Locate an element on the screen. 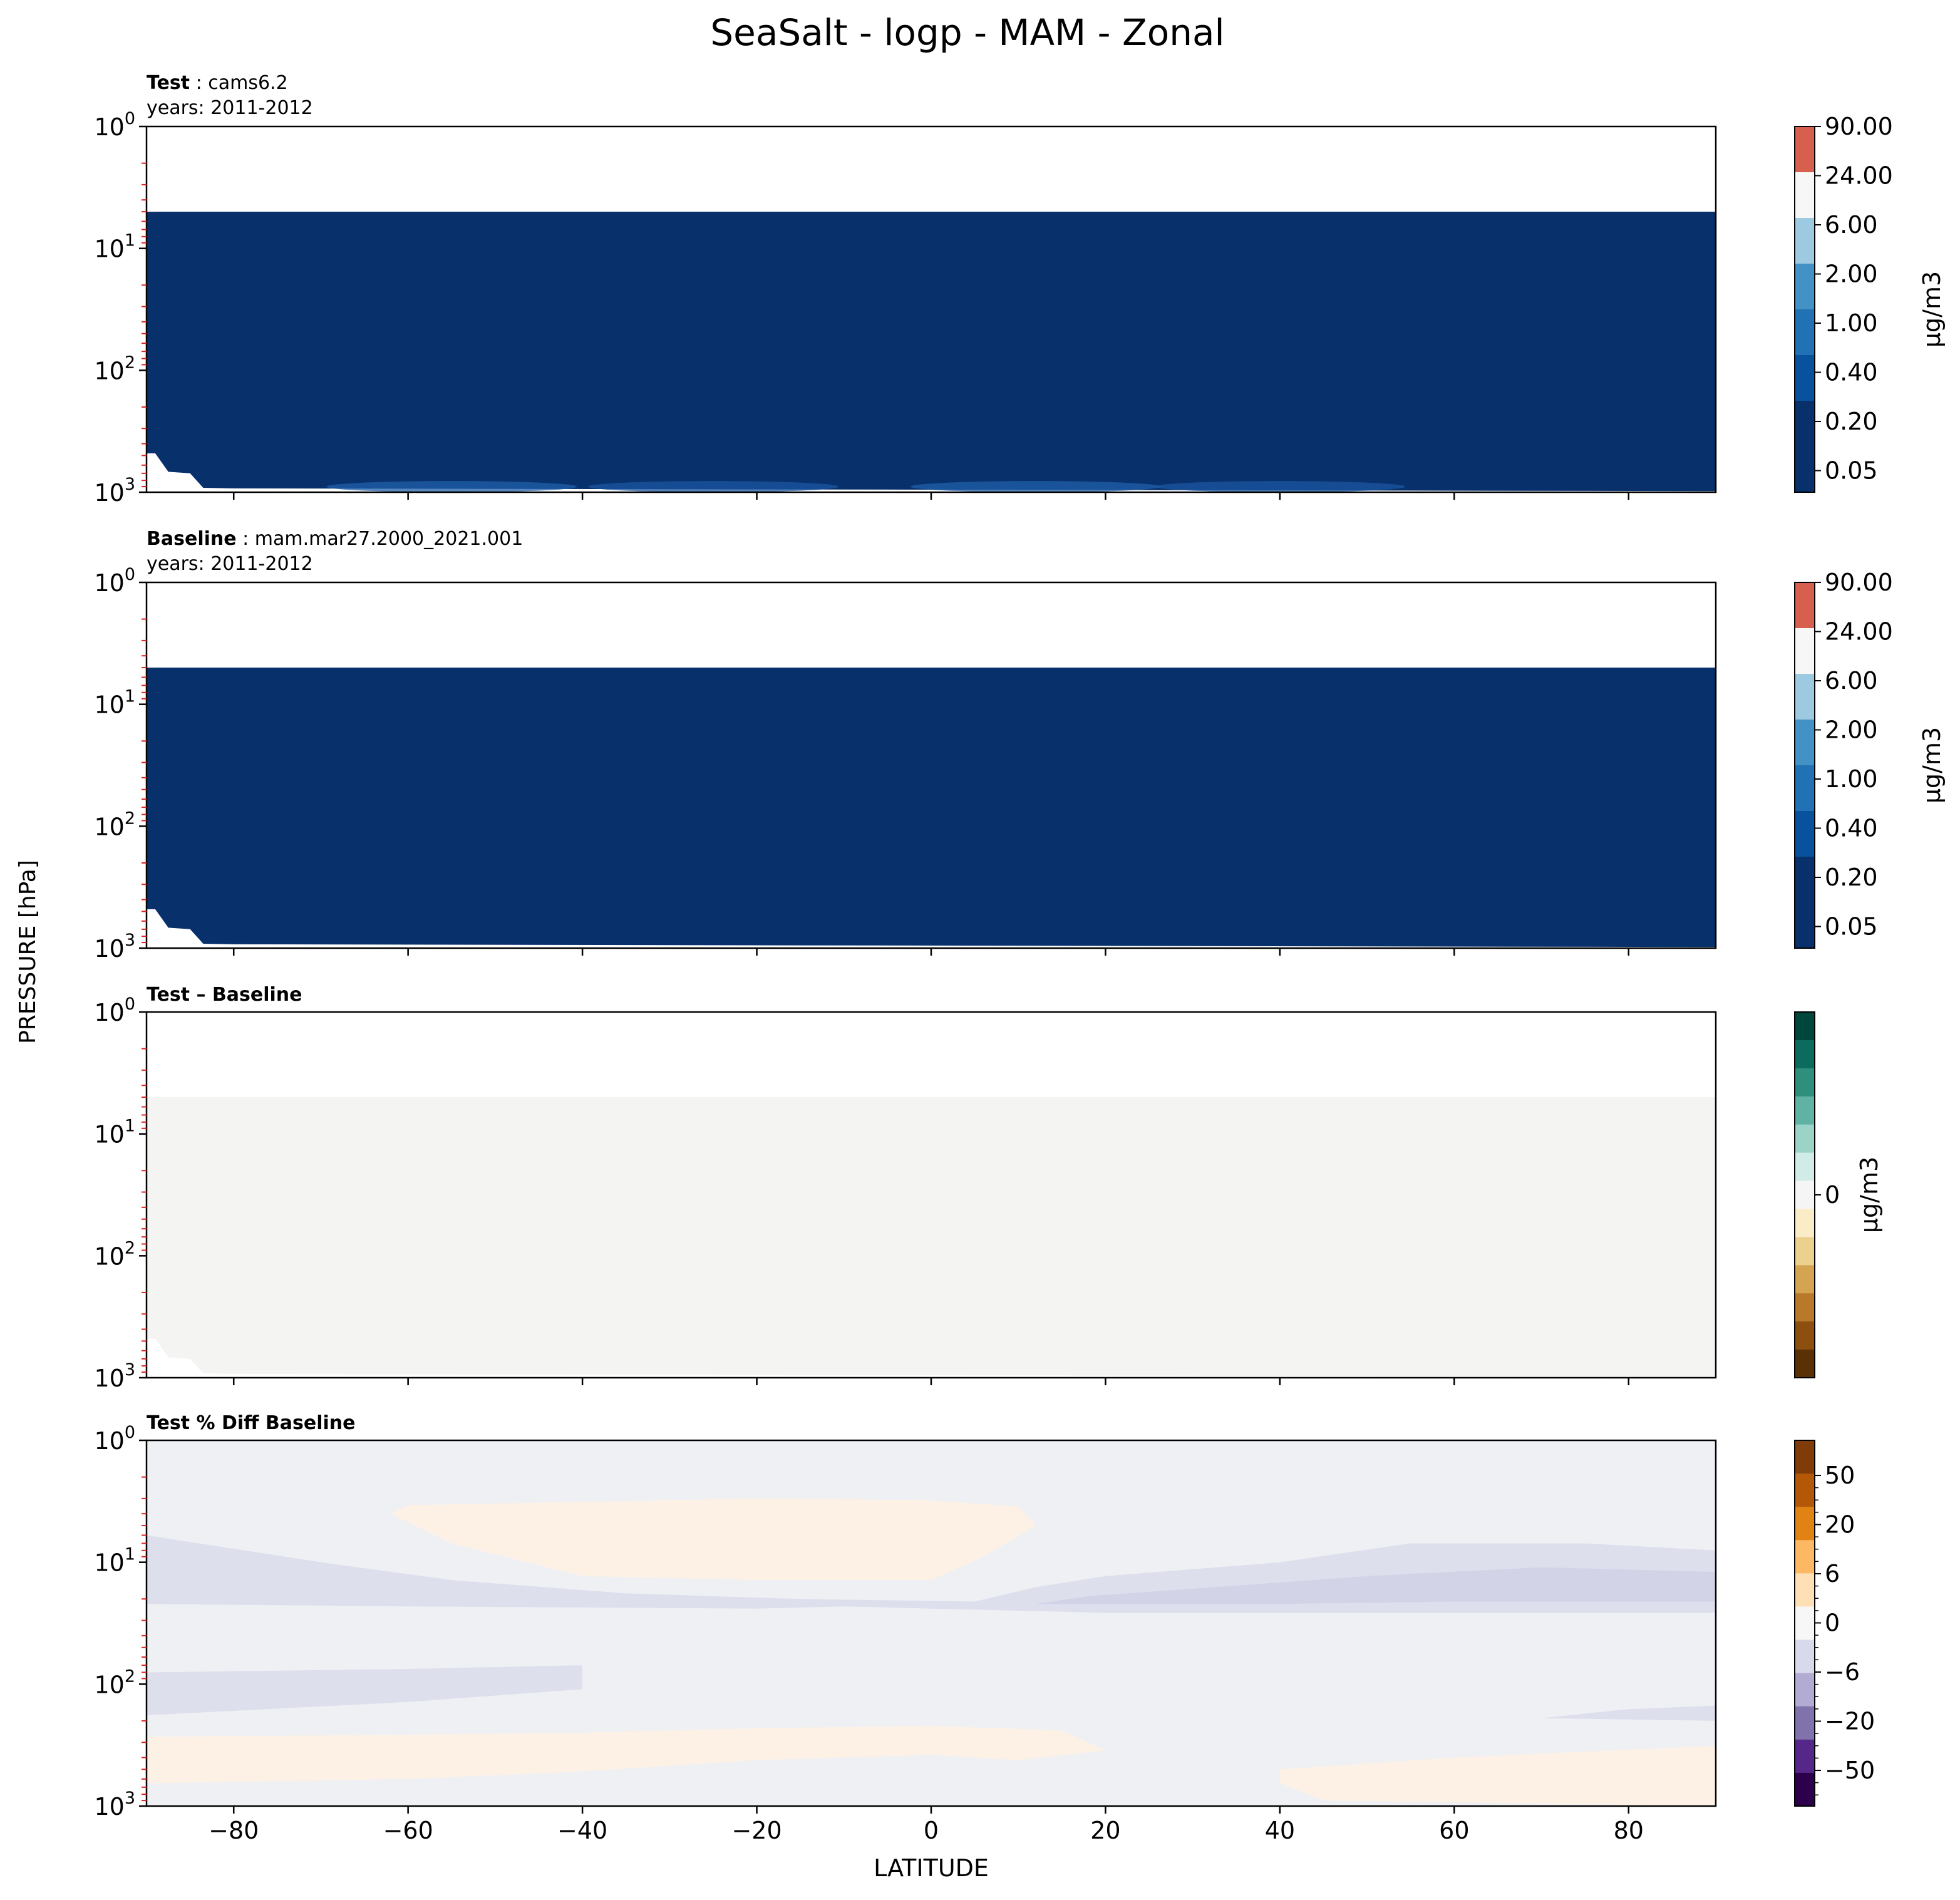 The height and width of the screenshot is (1900, 1960). colorbar-tick-label: 90.00 is located at coordinates (1859, 582).